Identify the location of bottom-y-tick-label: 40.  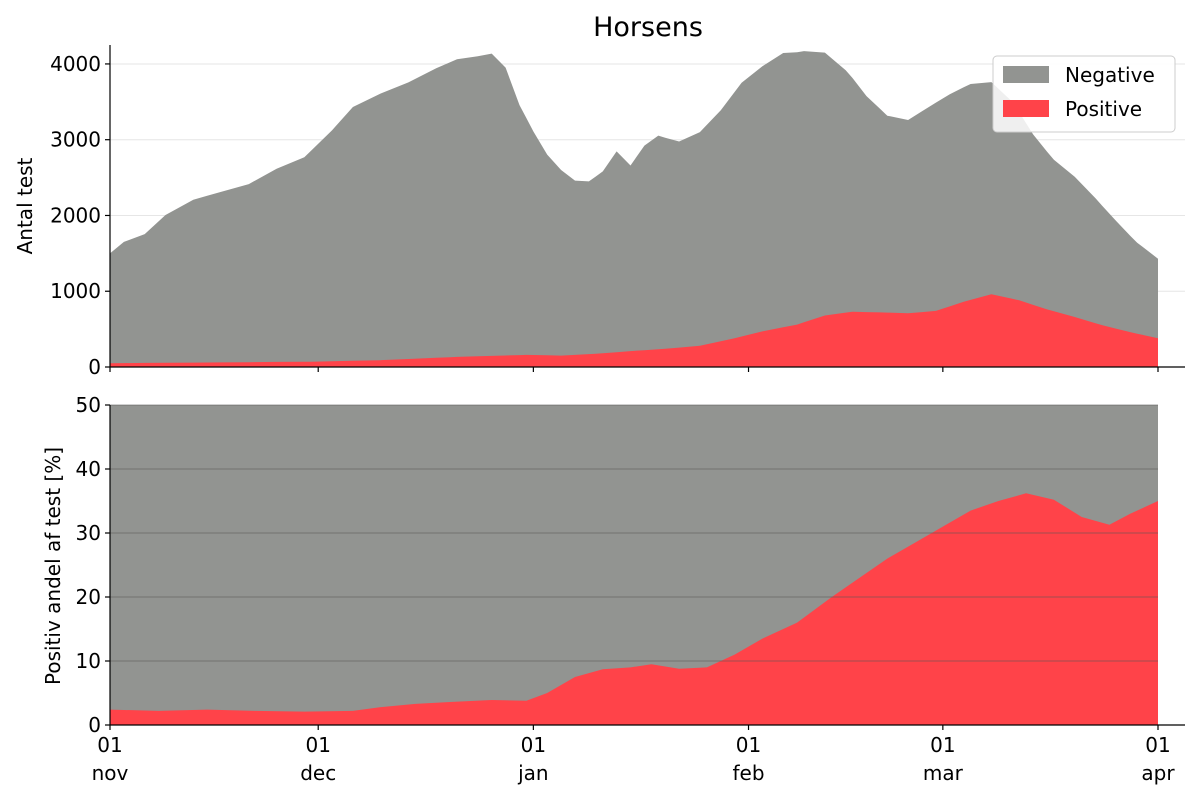
(88, 469).